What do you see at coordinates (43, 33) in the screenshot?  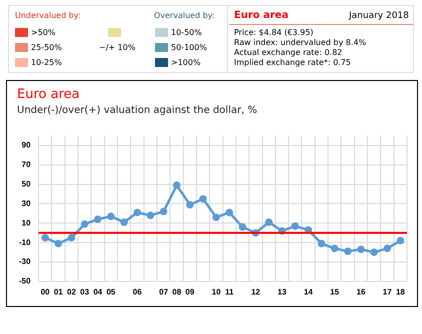 I see `text: >50%` at bounding box center [43, 33].